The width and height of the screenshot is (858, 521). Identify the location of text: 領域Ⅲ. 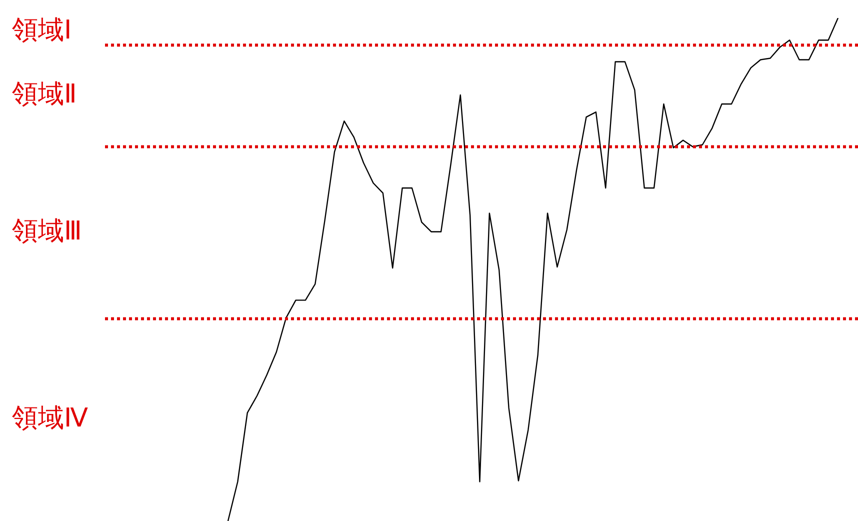
(47, 231).